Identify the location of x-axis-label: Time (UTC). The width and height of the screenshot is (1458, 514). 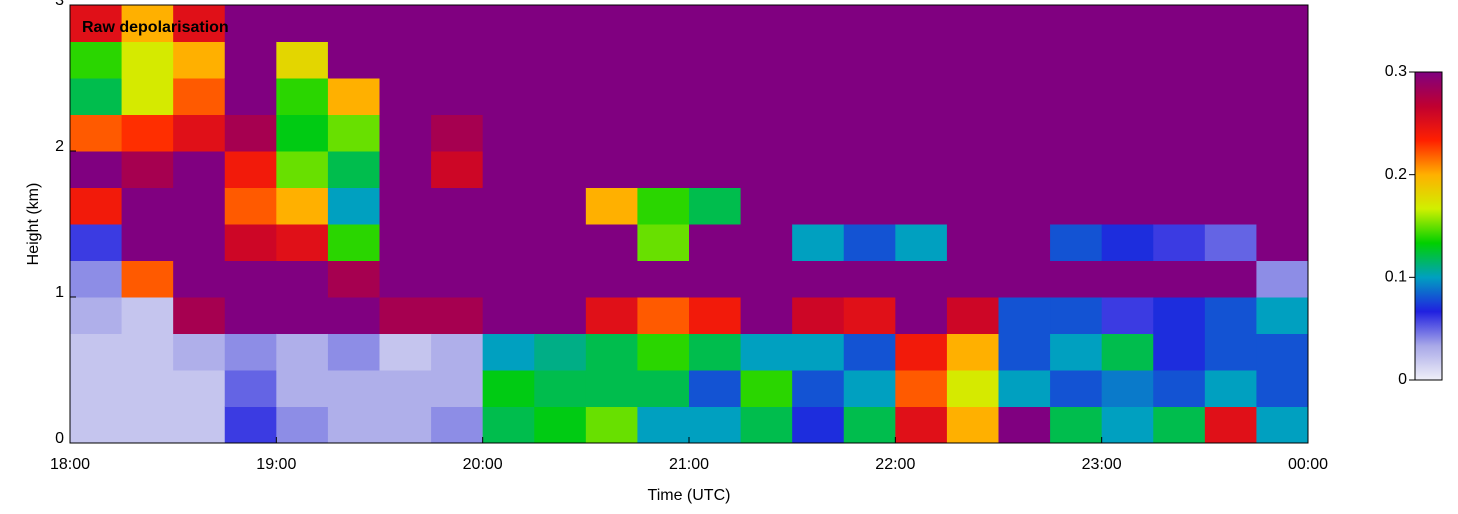
(689, 495).